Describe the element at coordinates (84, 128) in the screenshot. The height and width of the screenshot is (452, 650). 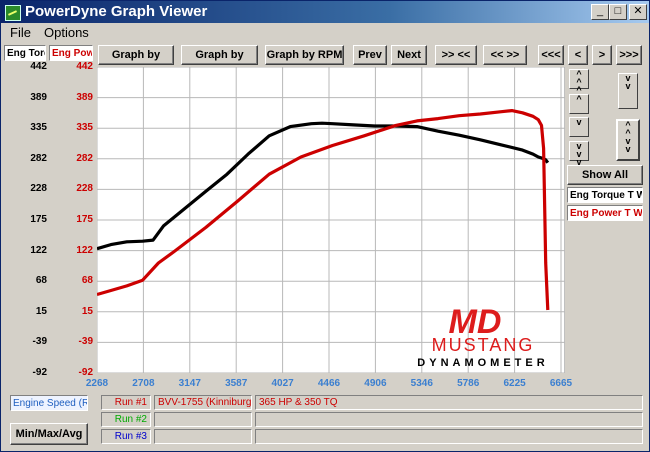
I see `power-tick-label: 335` at that location.